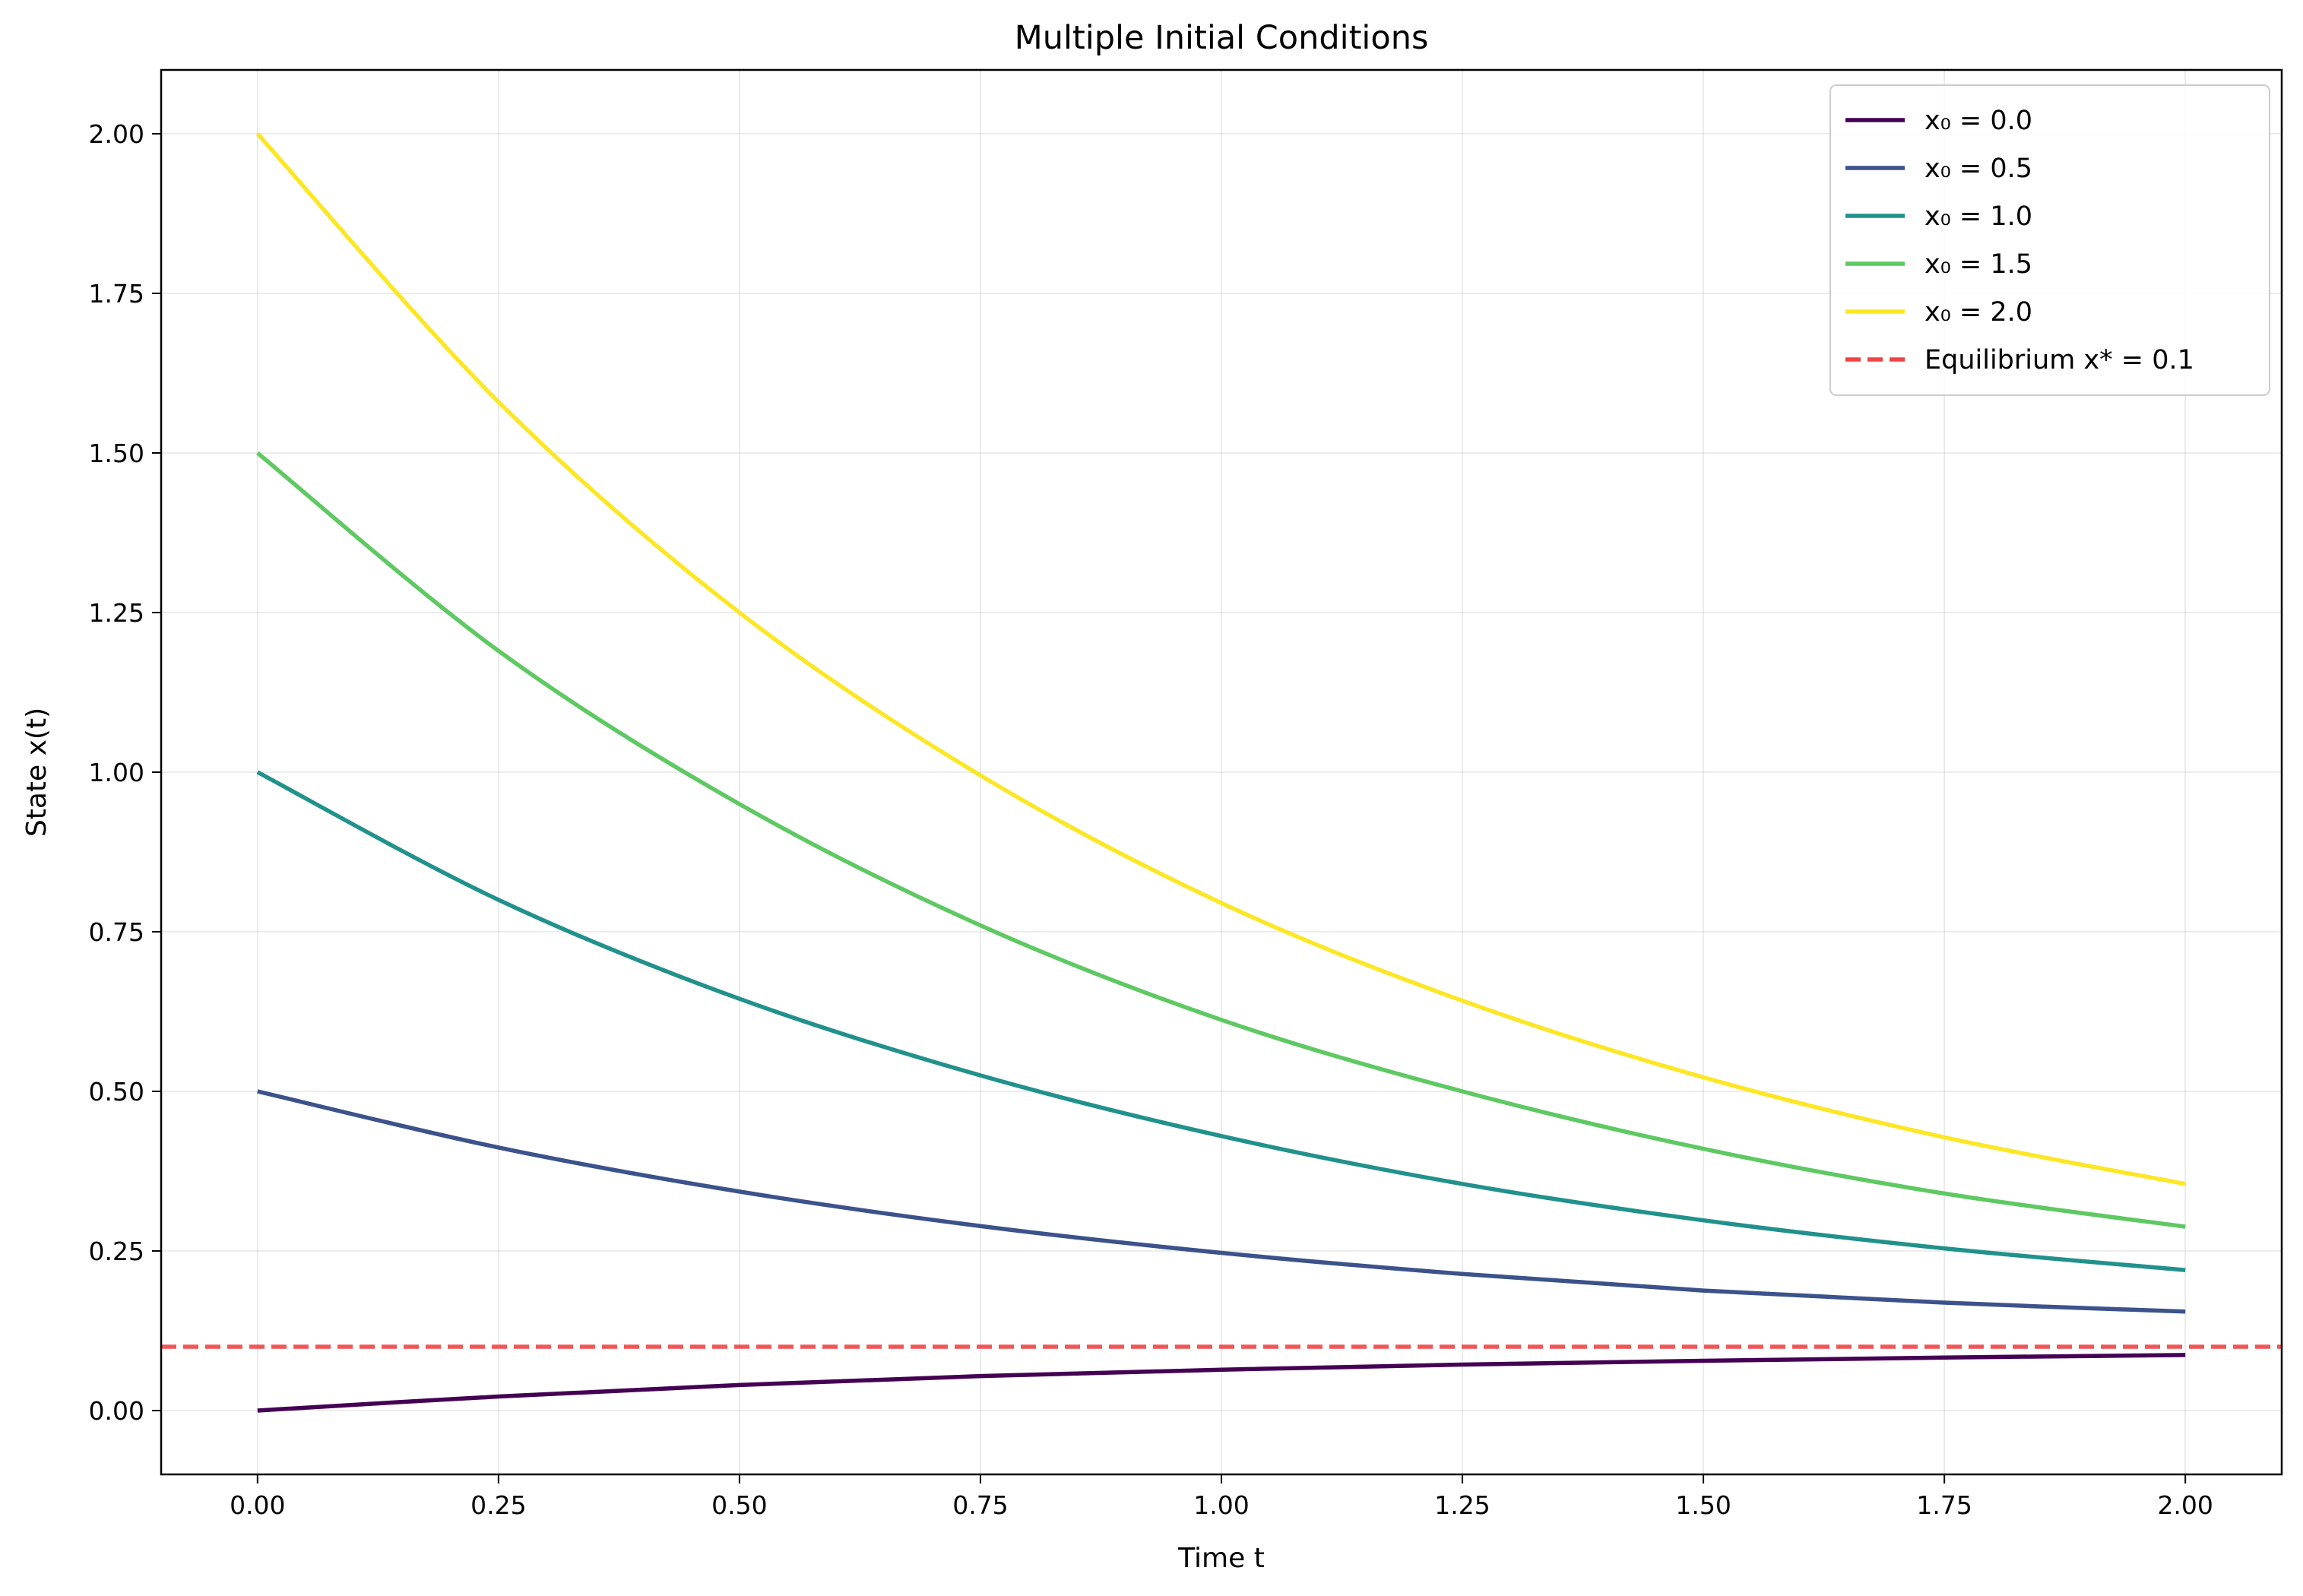 The width and height of the screenshot is (2303, 1596). Describe the element at coordinates (1978, 217) in the screenshot. I see `legend-label: x₀ = 1.0` at that location.